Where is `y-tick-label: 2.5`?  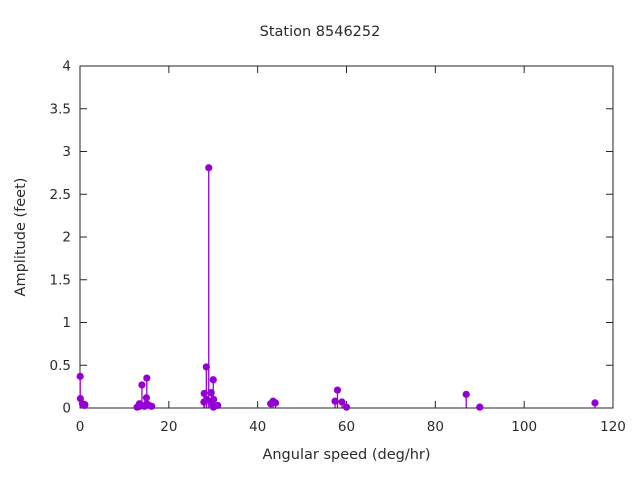 y-tick-label: 2.5 is located at coordinates (60, 195).